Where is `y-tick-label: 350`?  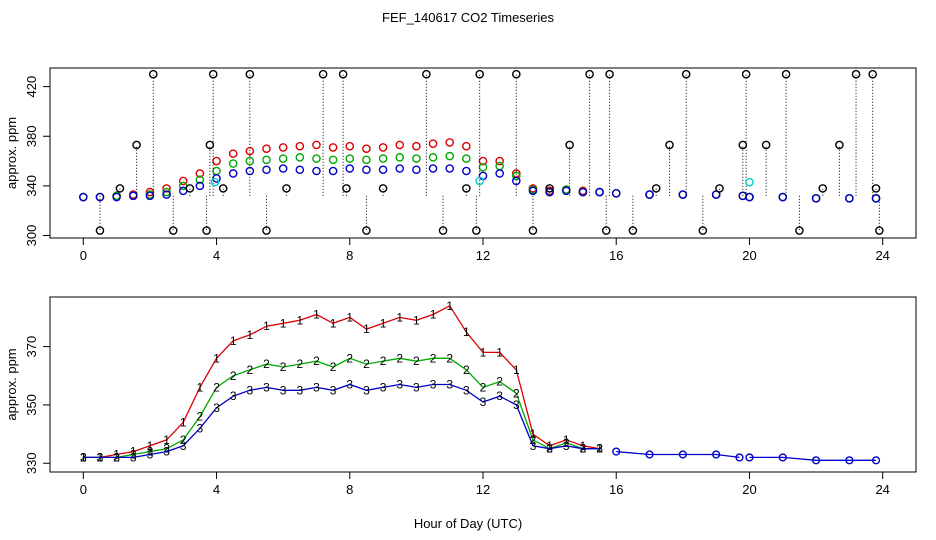
y-tick-label: 350 is located at coordinates (31, 405).